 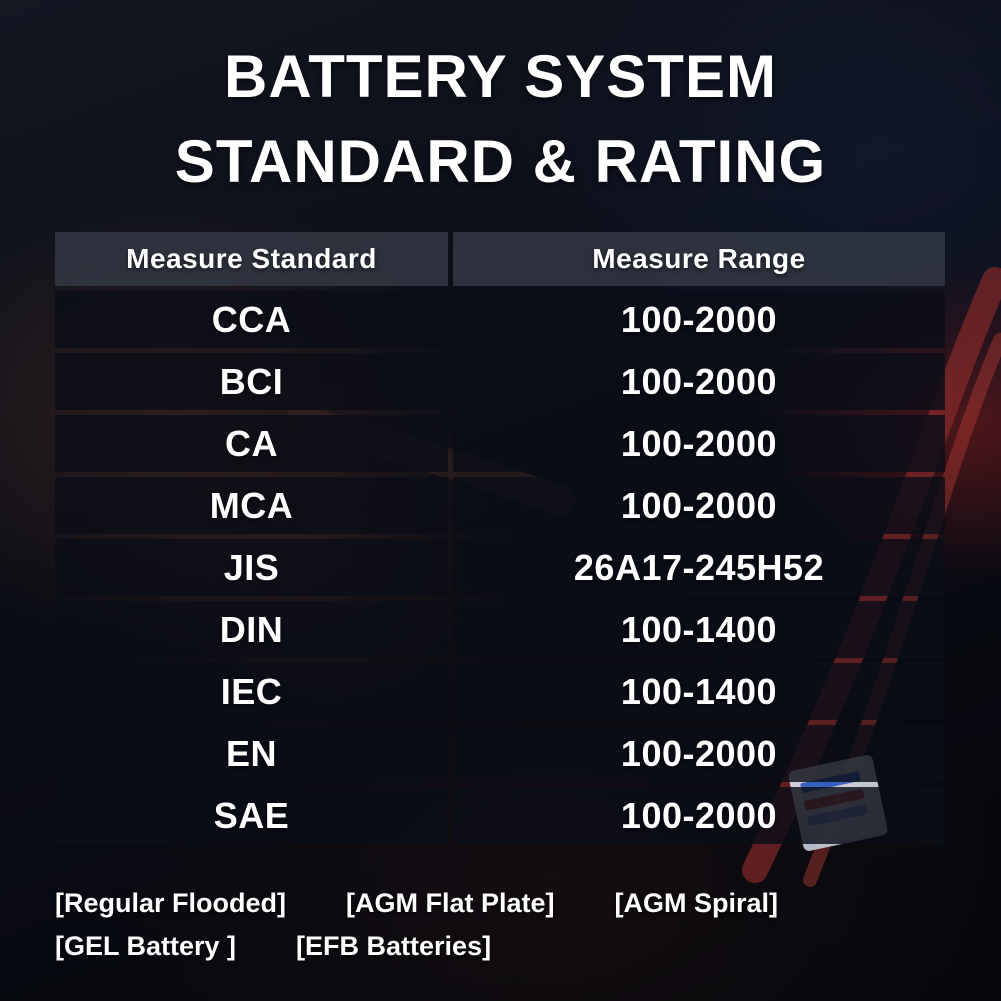 I want to click on battery-type-agm-flat-plate: [AGM Flat Plate], so click(x=450, y=903).